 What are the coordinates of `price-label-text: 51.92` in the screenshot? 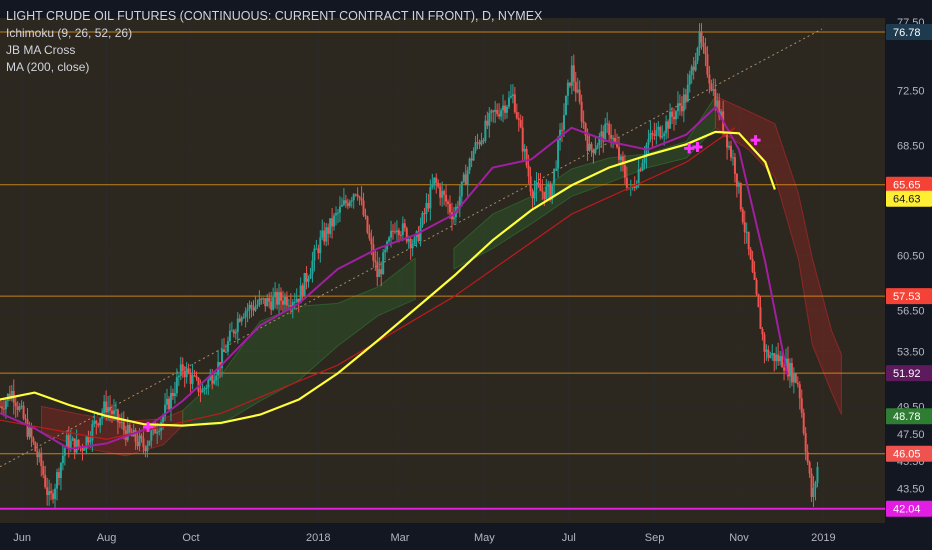 It's located at (907, 374).